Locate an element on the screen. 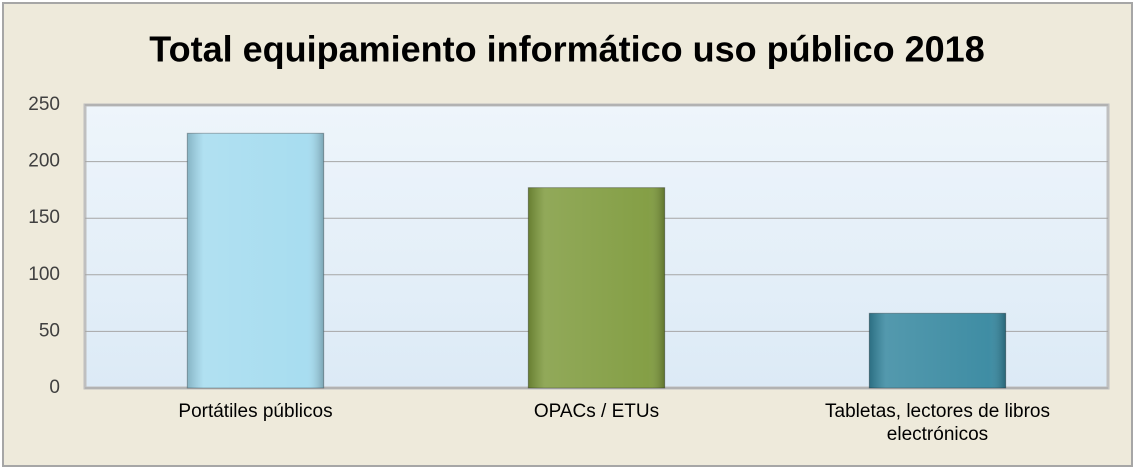 The width and height of the screenshot is (1135, 469). y-tick-label: 250 is located at coordinates (44, 104).